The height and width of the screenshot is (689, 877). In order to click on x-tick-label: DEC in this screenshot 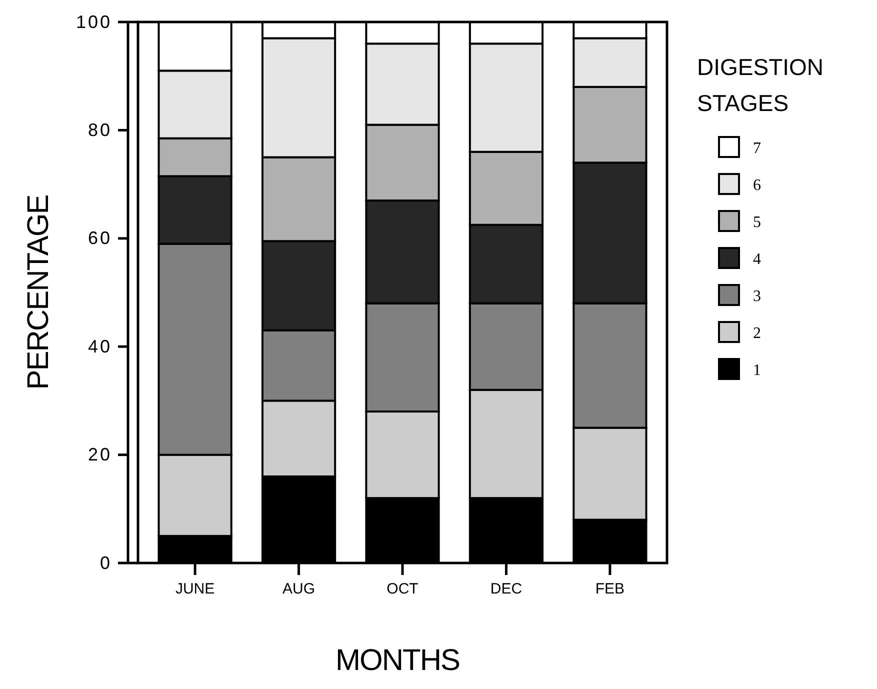, I will do `click(506, 589)`.